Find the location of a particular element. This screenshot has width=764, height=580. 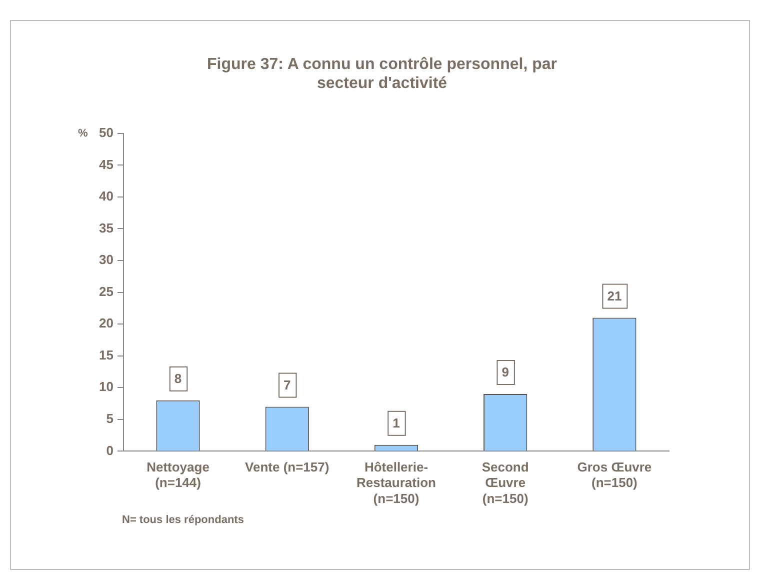

x-tick-label: Hôtellerie- Restauration (n=150) is located at coordinates (396, 483).